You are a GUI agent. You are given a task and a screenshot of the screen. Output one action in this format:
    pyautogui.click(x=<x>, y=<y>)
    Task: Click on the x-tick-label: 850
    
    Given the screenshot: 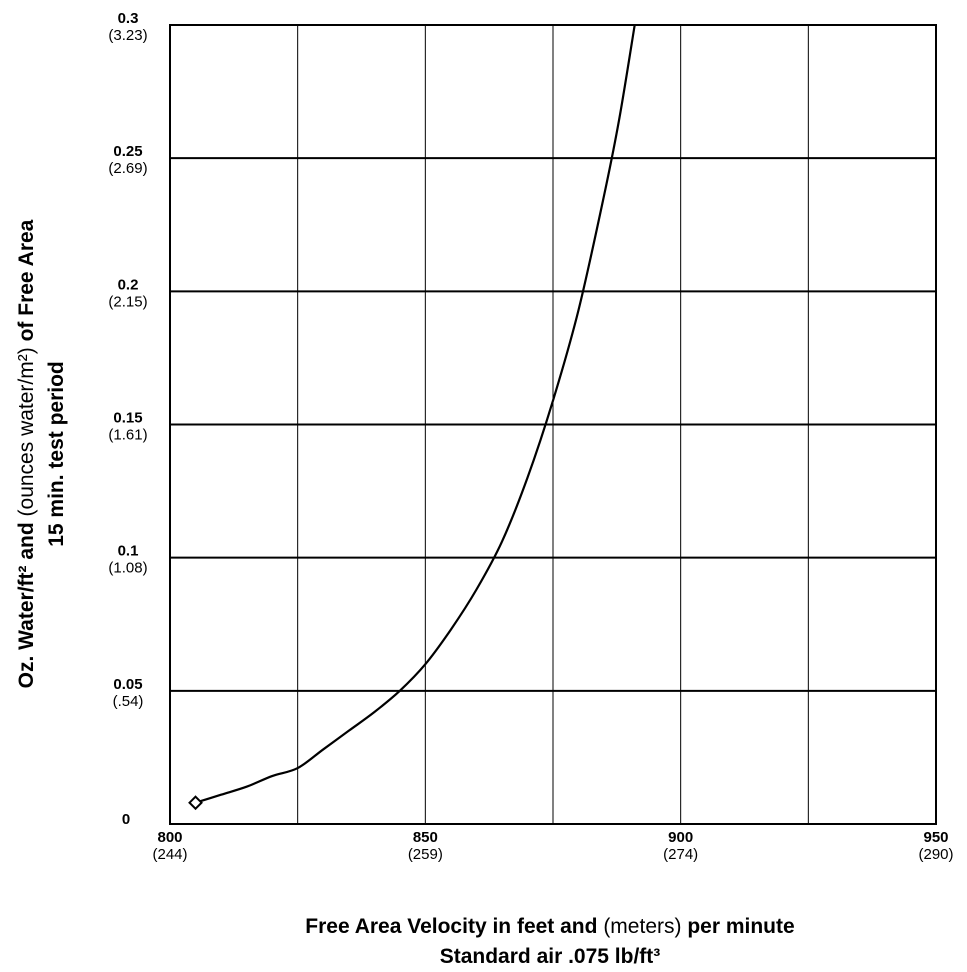 What is the action you would take?
    pyautogui.click(x=425, y=837)
    